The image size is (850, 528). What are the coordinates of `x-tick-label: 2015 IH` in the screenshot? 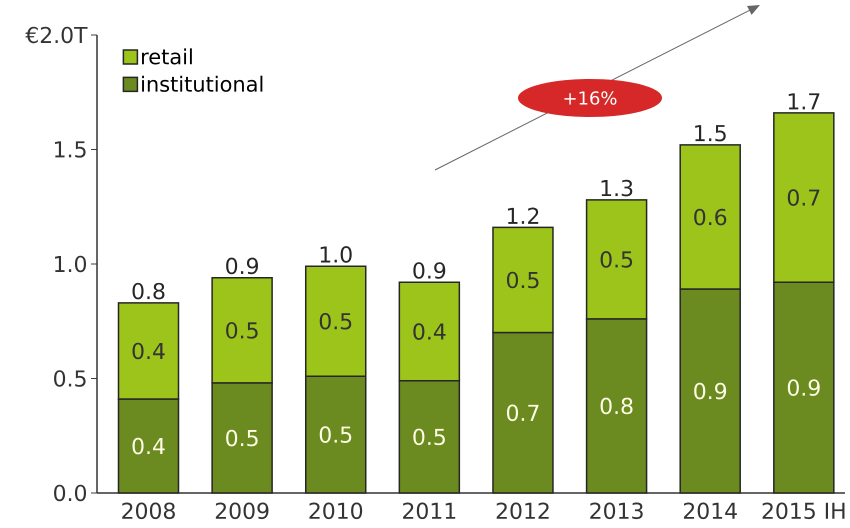 It's located at (803, 511).